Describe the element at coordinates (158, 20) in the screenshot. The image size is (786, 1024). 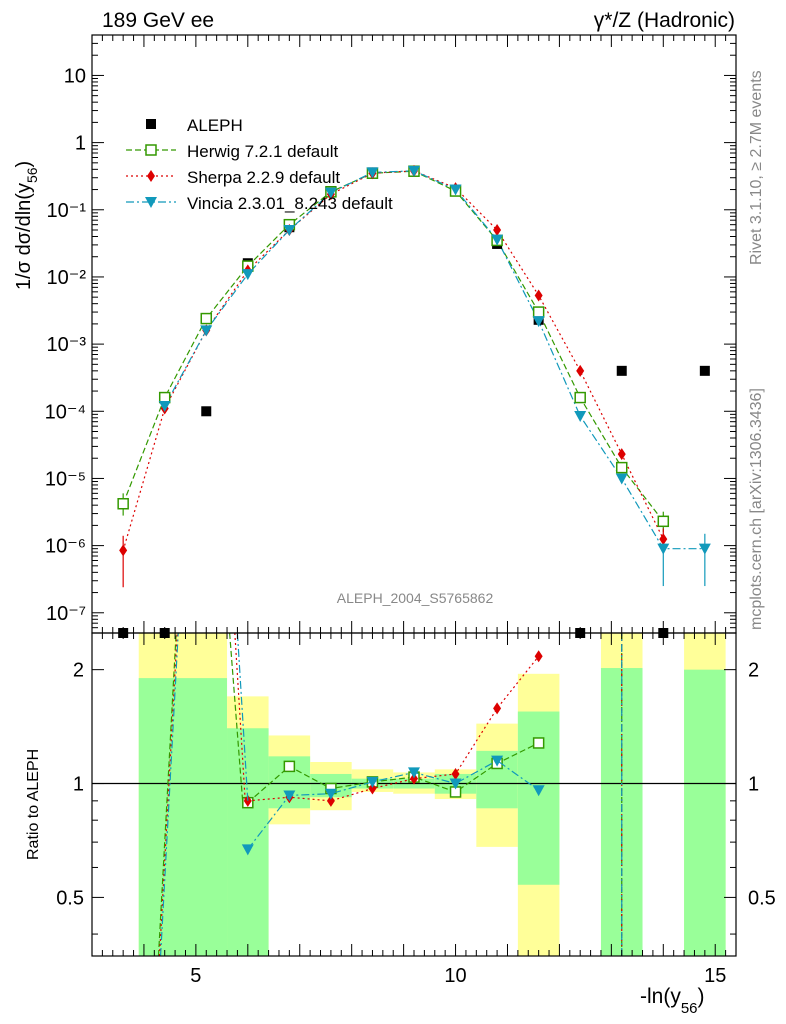
I see `header-left-title: 189 GeV ee` at that location.